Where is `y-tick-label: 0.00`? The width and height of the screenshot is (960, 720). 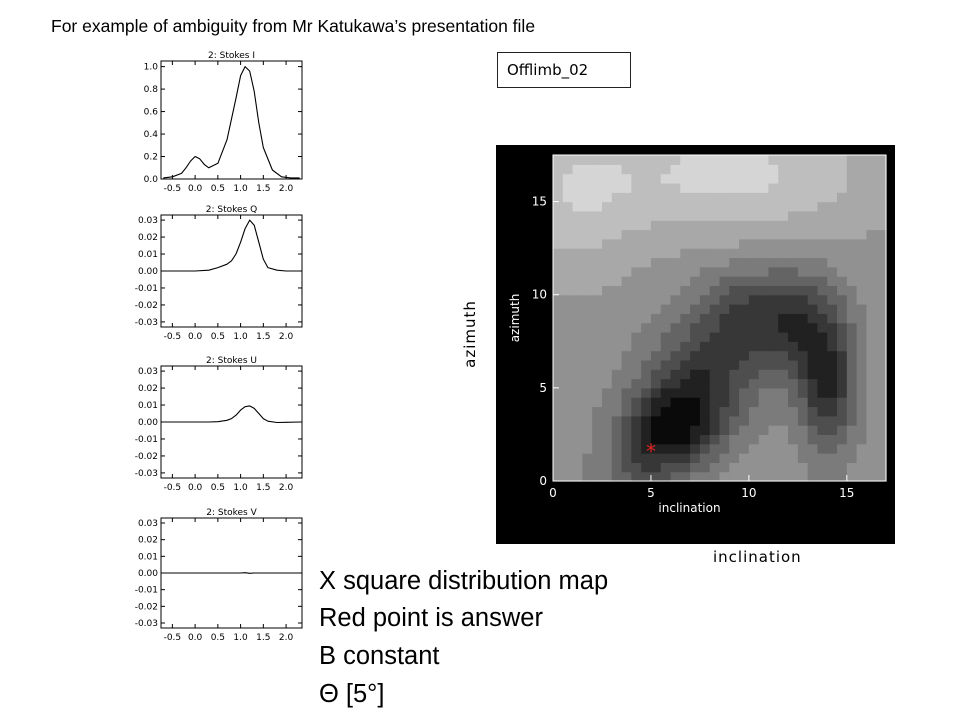
y-tick-label: 0.00 is located at coordinates (148, 272).